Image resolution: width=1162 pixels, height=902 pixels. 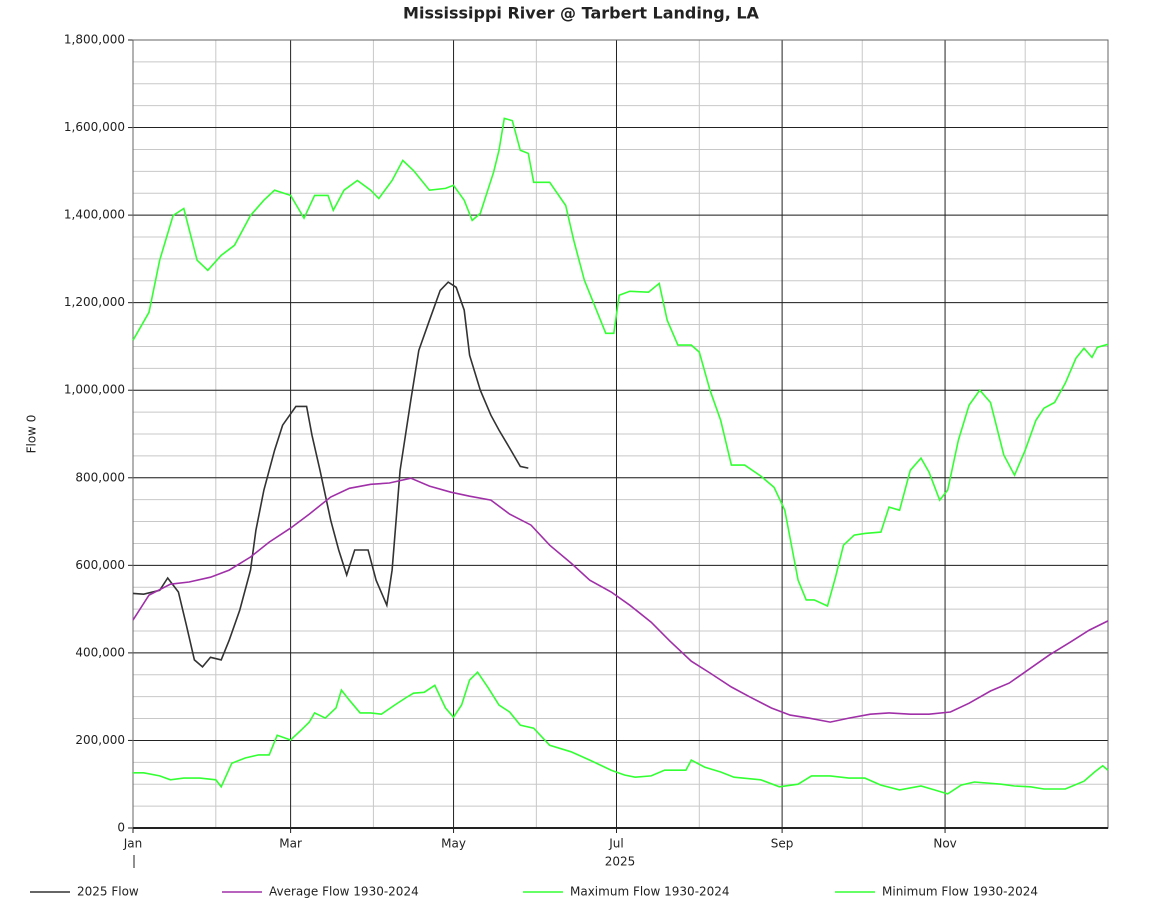 I want to click on y-tick-label: 400,000, so click(x=100, y=652).